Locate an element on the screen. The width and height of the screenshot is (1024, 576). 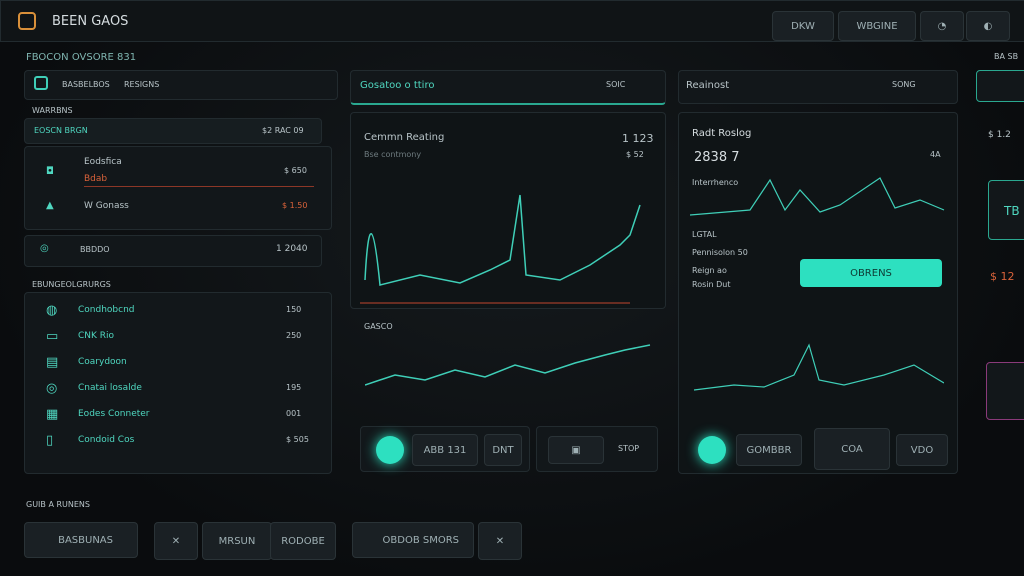
chart-sub: Bse contmony is located at coordinates (393, 154).